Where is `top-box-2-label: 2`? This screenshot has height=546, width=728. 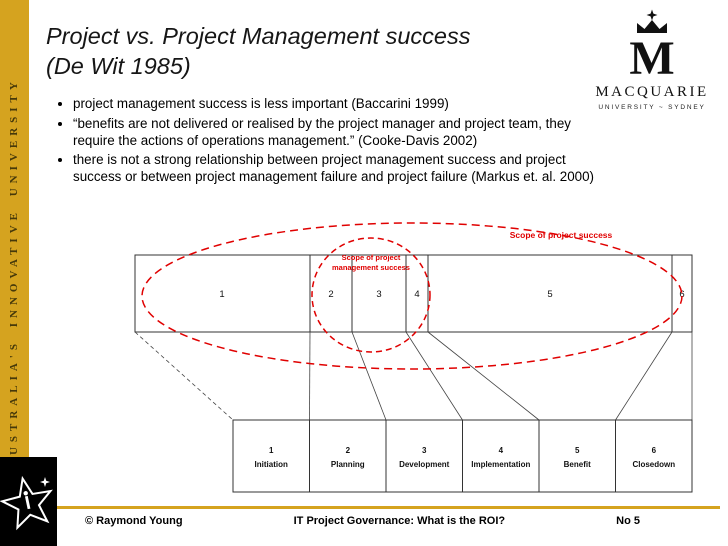 top-box-2-label: 2 is located at coordinates (330, 294).